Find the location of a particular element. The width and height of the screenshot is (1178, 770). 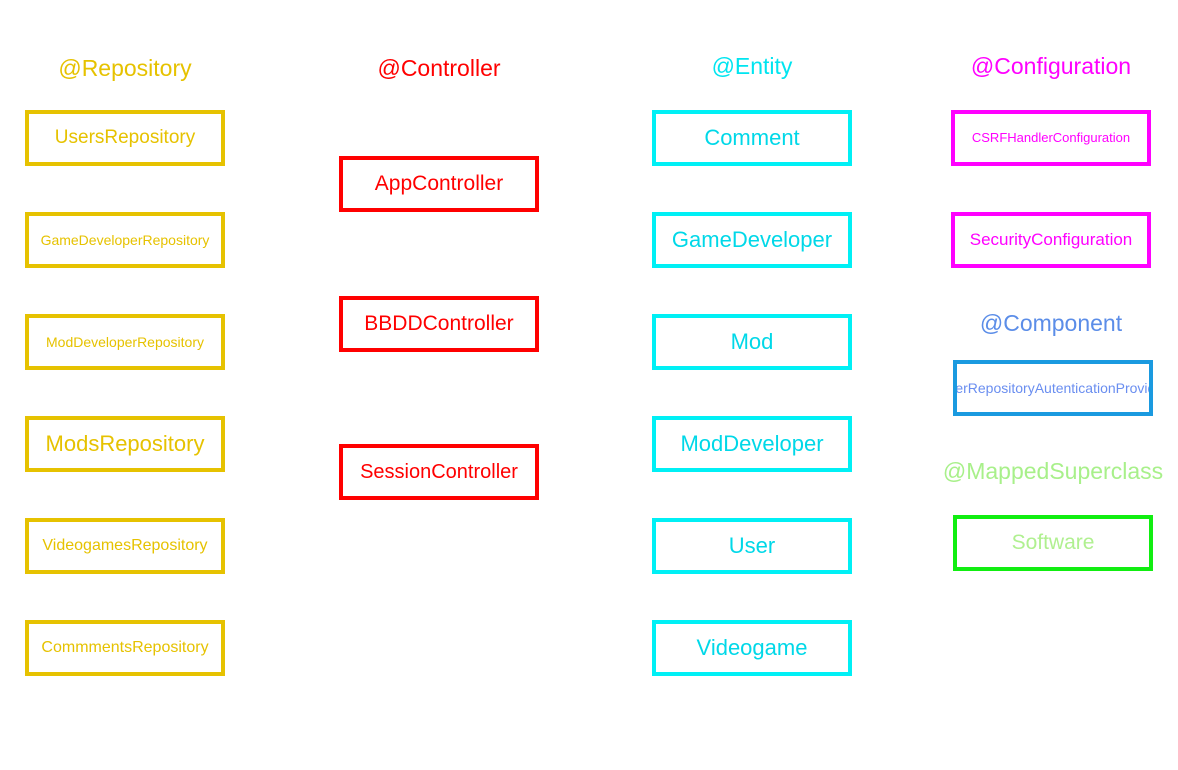

repository-heading: @Repository is located at coordinates (125, 68).